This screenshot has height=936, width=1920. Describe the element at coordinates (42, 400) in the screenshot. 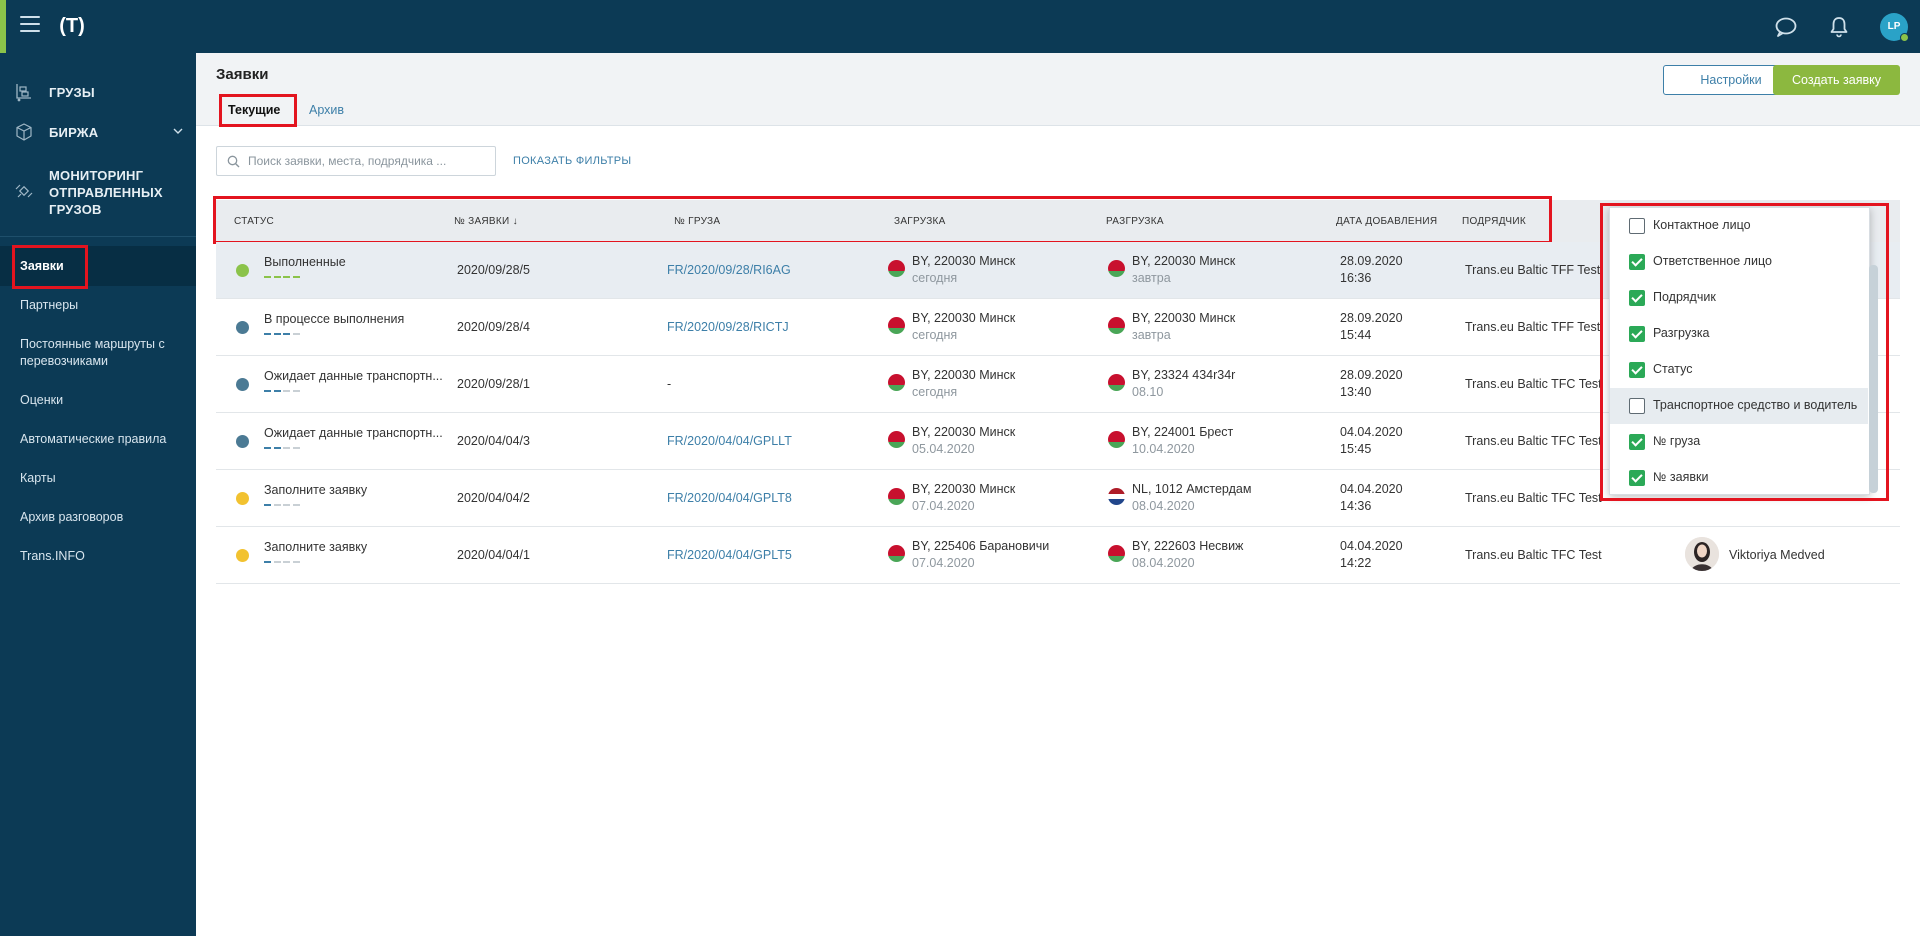

I see `sidebar-item-ratings: Оценки` at that location.